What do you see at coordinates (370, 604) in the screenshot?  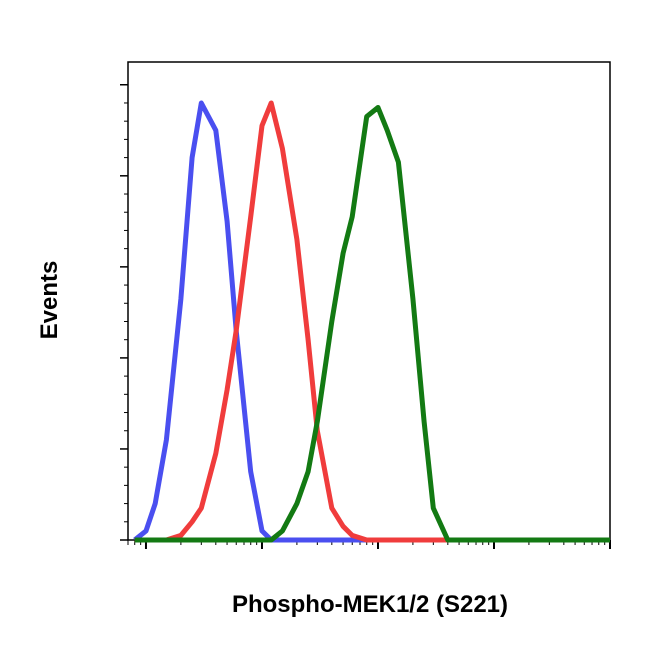 I see `x-axis-label: Phospho-MEK1/2 (S221)` at bounding box center [370, 604].